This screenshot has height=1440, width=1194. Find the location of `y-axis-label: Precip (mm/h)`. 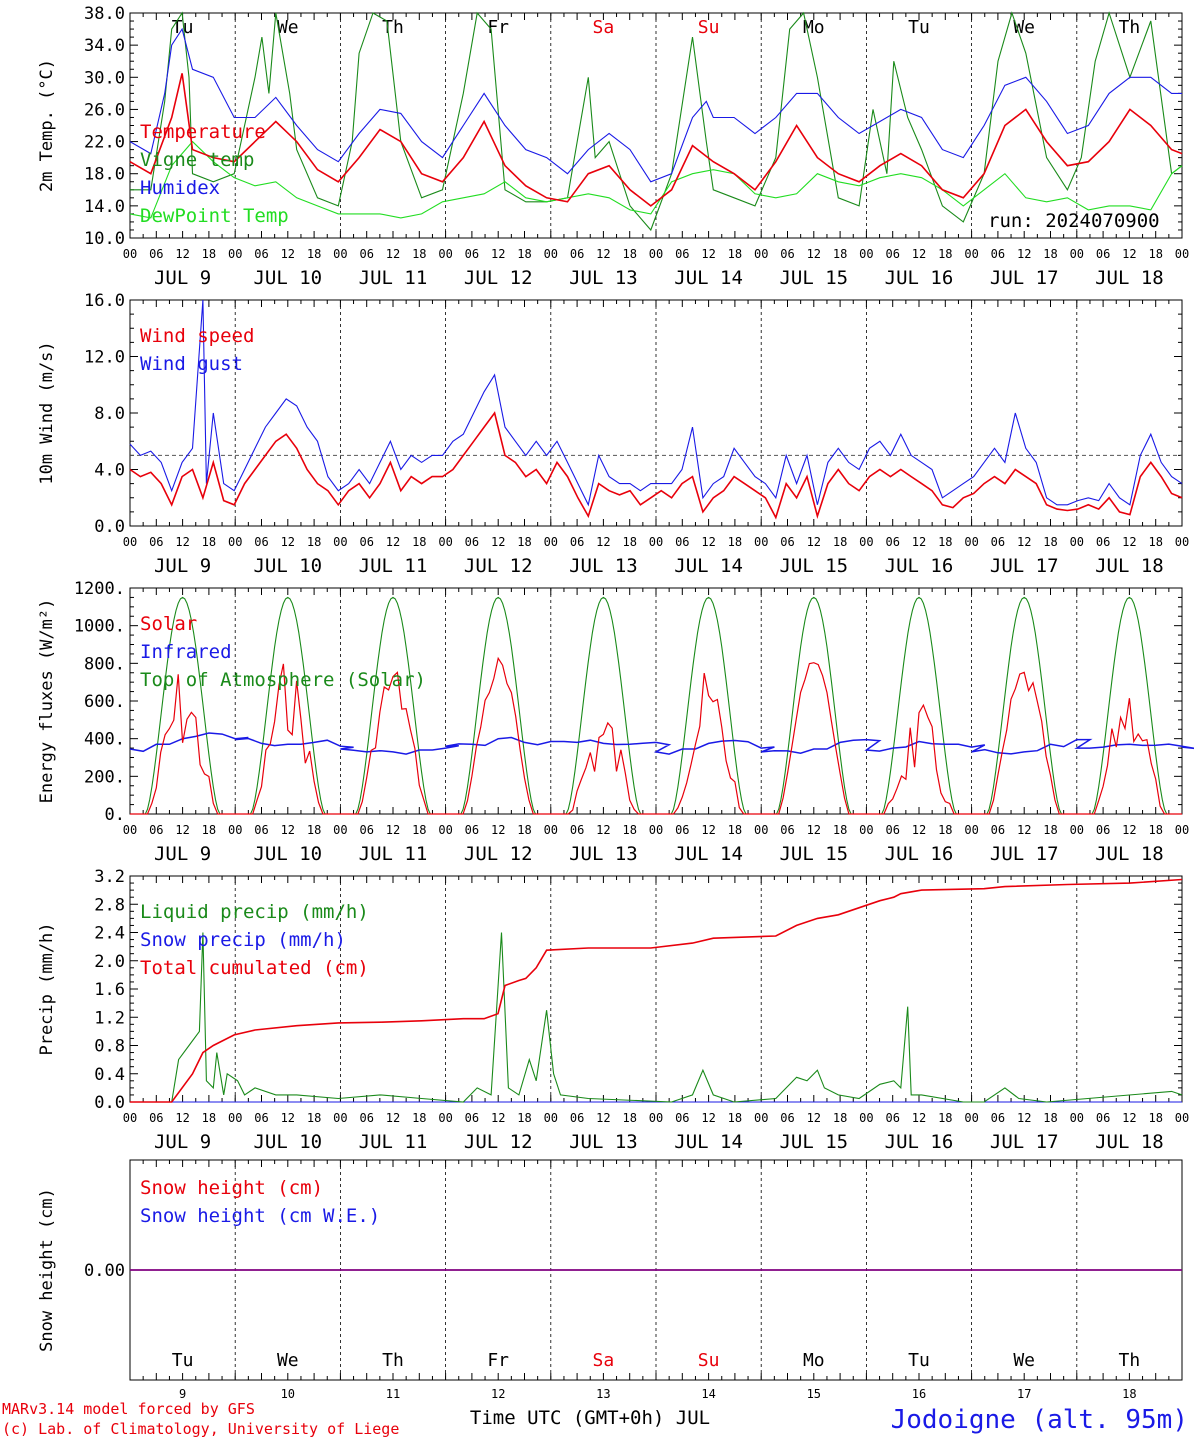

y-axis-label: Precip (mm/h) is located at coordinates (47, 988).